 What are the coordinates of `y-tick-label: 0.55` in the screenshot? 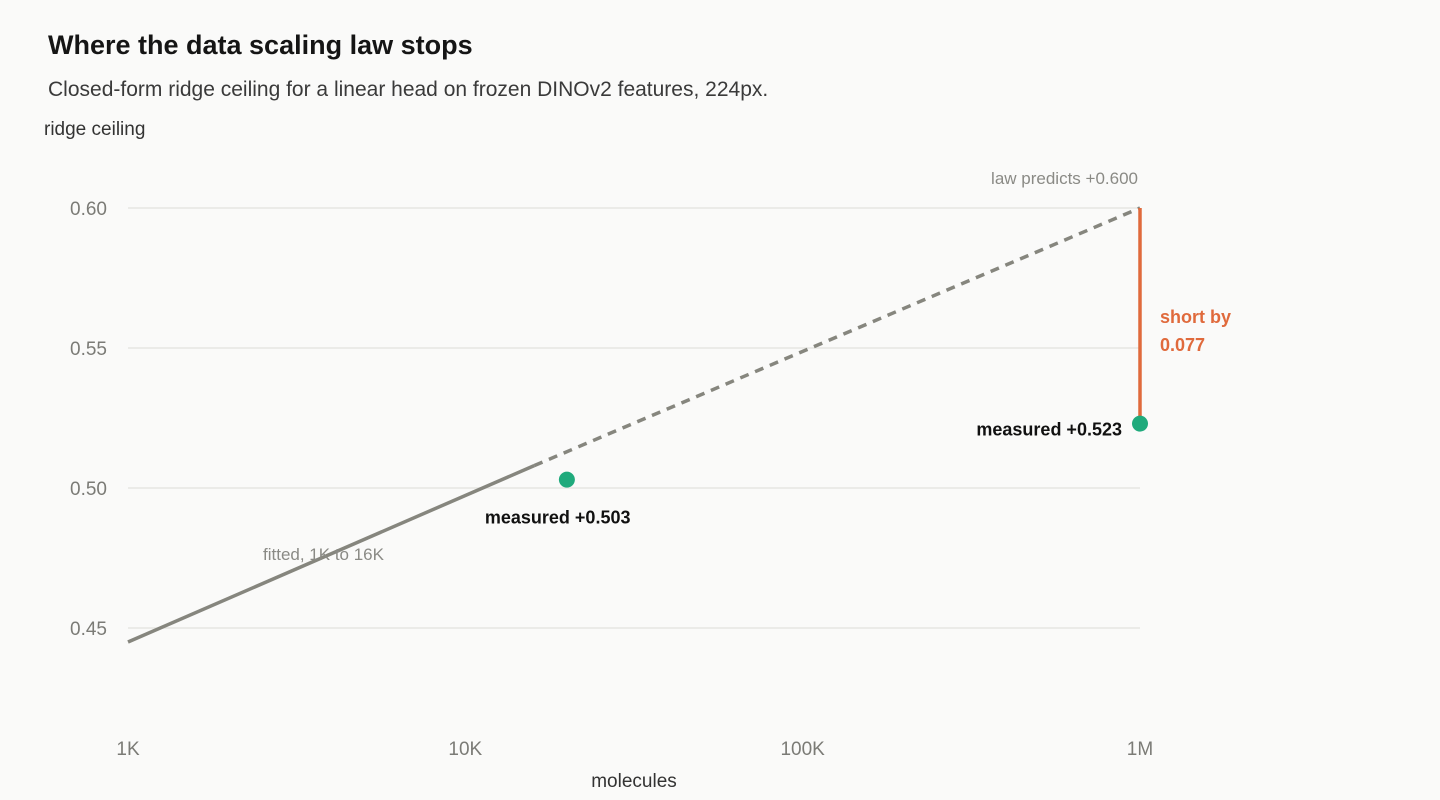 It's located at (88, 349).